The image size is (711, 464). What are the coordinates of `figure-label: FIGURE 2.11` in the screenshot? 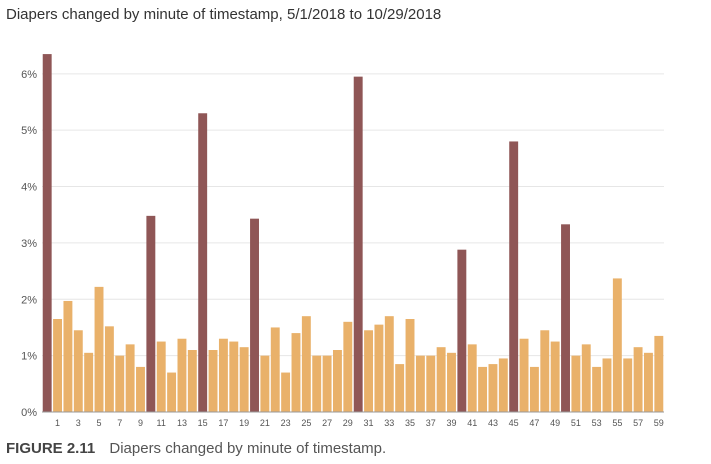 It's located at (51, 448).